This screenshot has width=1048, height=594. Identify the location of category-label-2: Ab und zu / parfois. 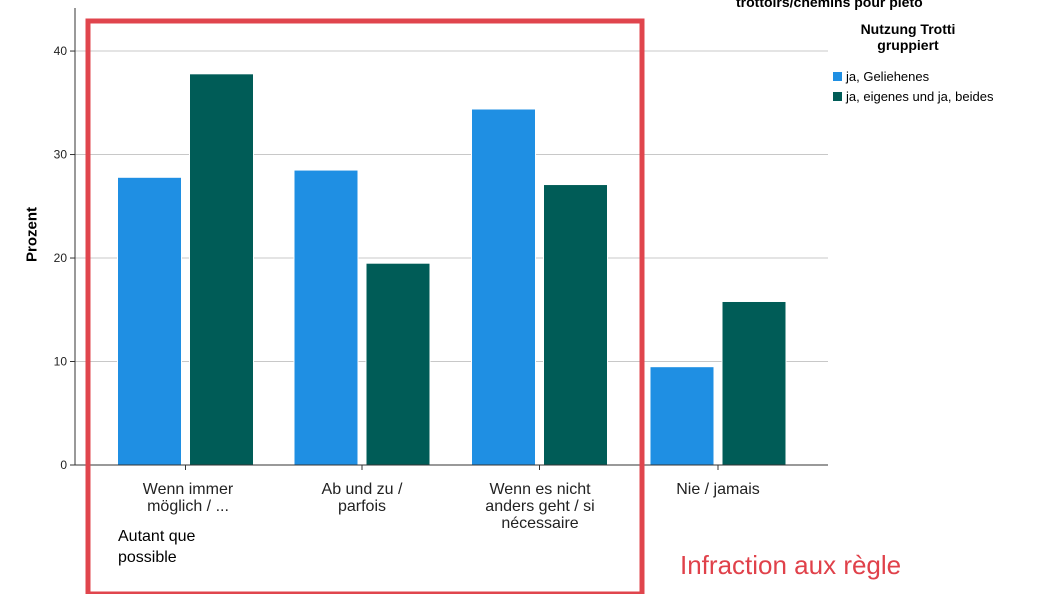
(362, 498).